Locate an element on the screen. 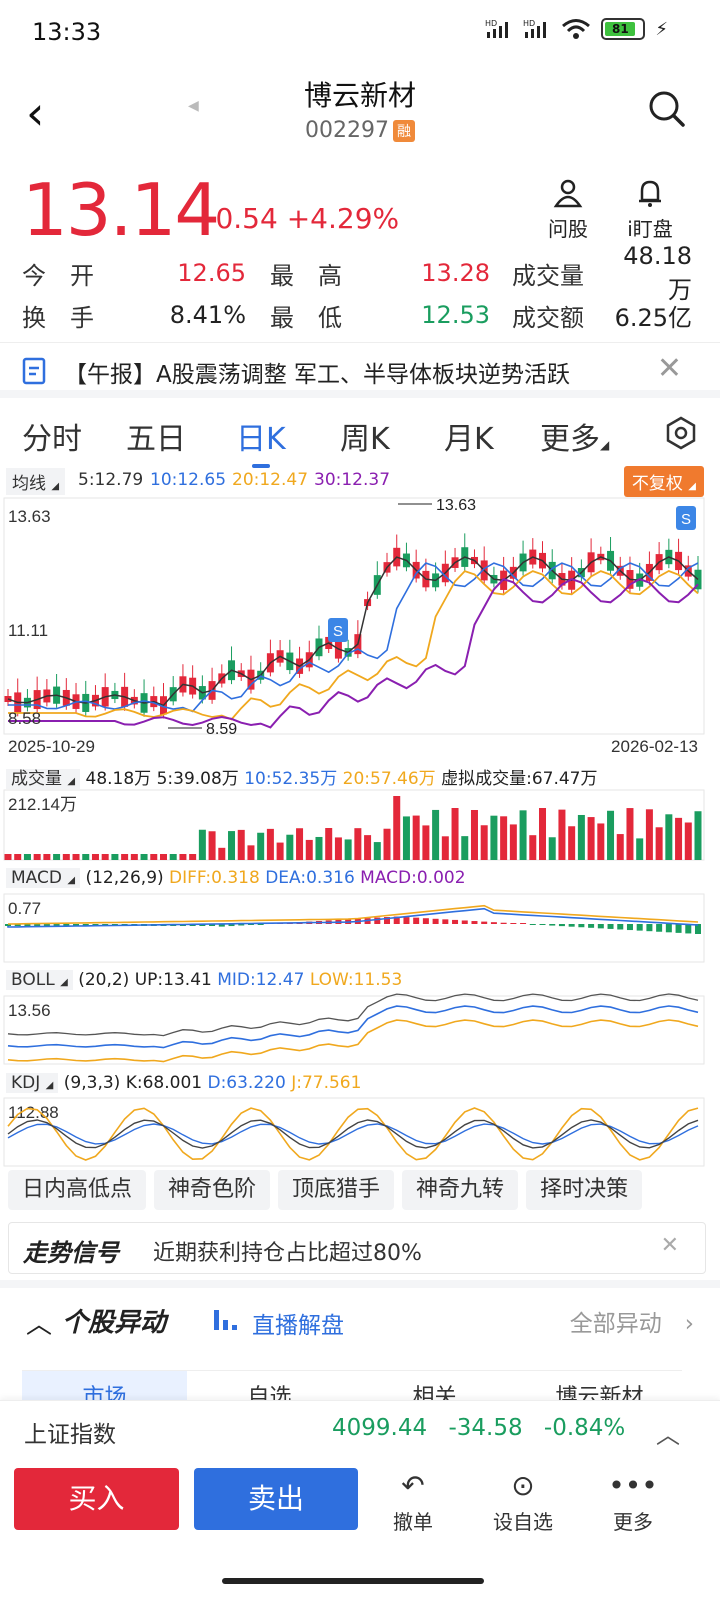  tab-stock: 博云新材 is located at coordinates (599, 1385).